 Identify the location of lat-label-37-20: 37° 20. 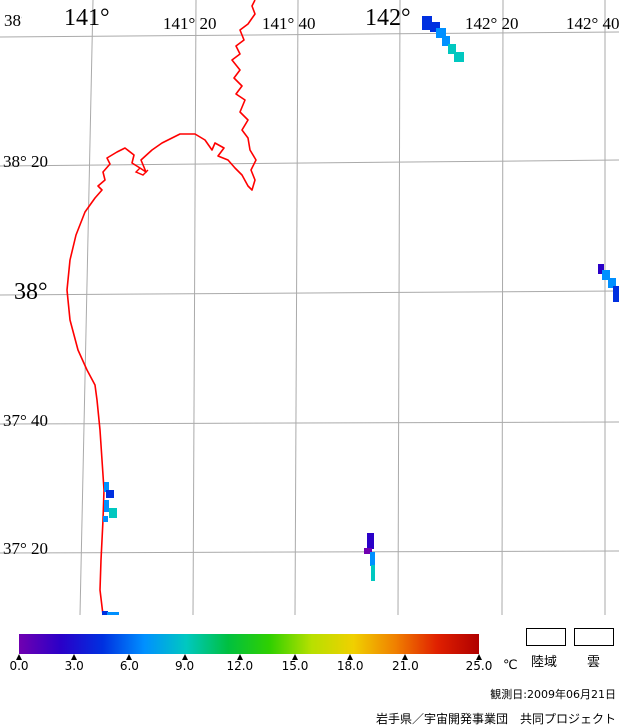
(26, 548).